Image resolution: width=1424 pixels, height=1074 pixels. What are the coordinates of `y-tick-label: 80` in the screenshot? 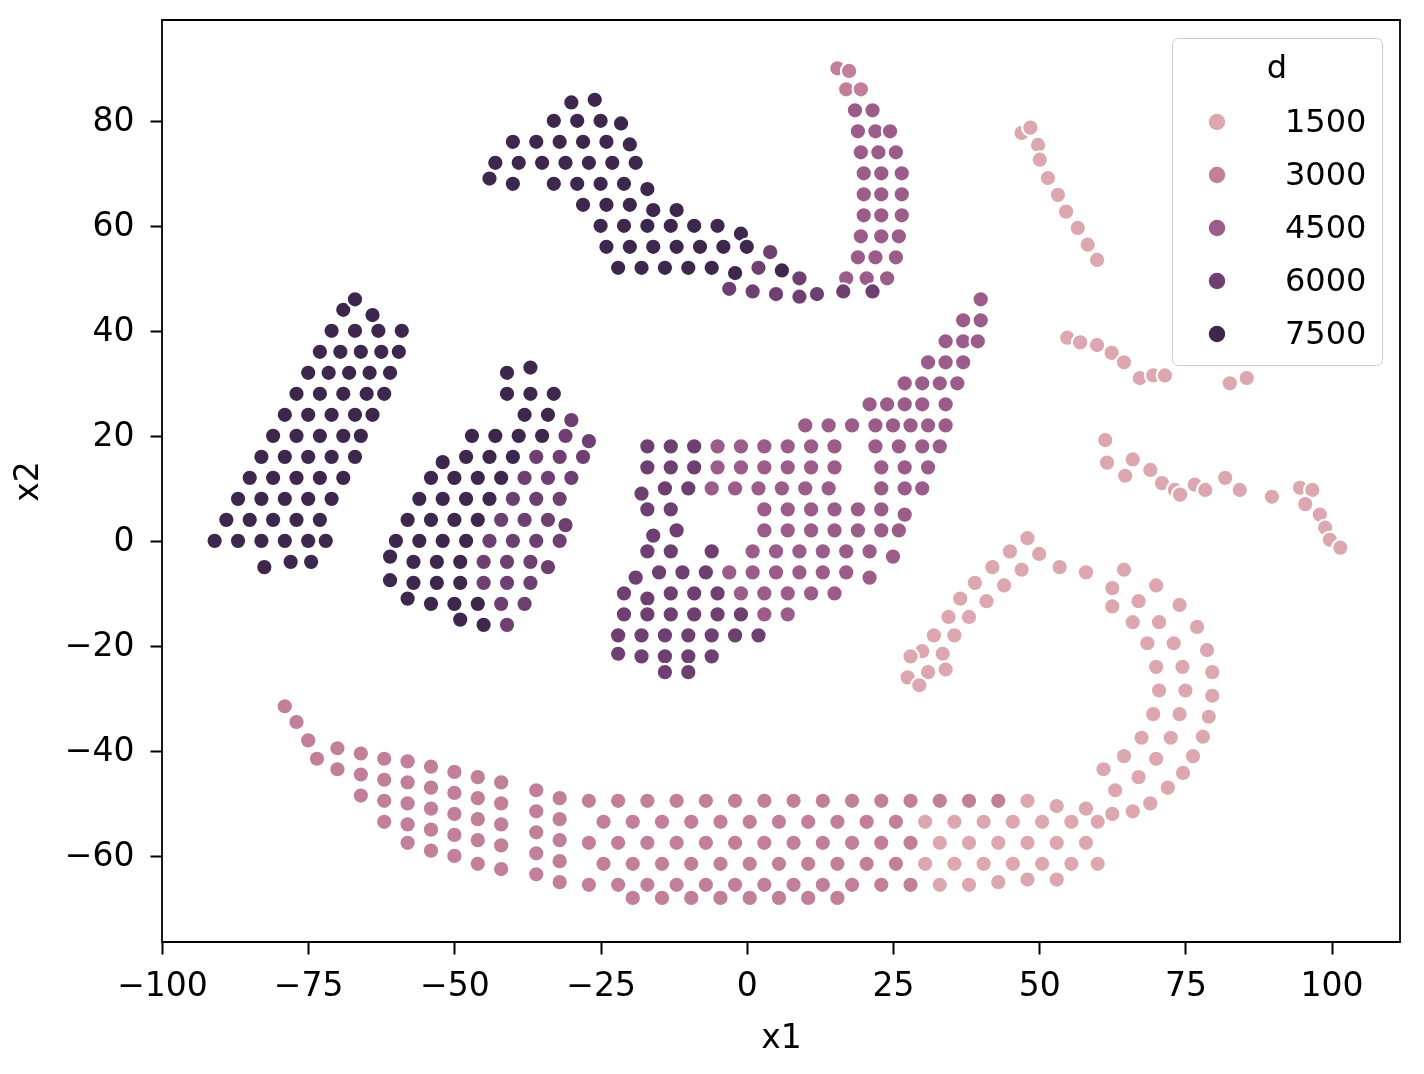 It's located at (113, 120).